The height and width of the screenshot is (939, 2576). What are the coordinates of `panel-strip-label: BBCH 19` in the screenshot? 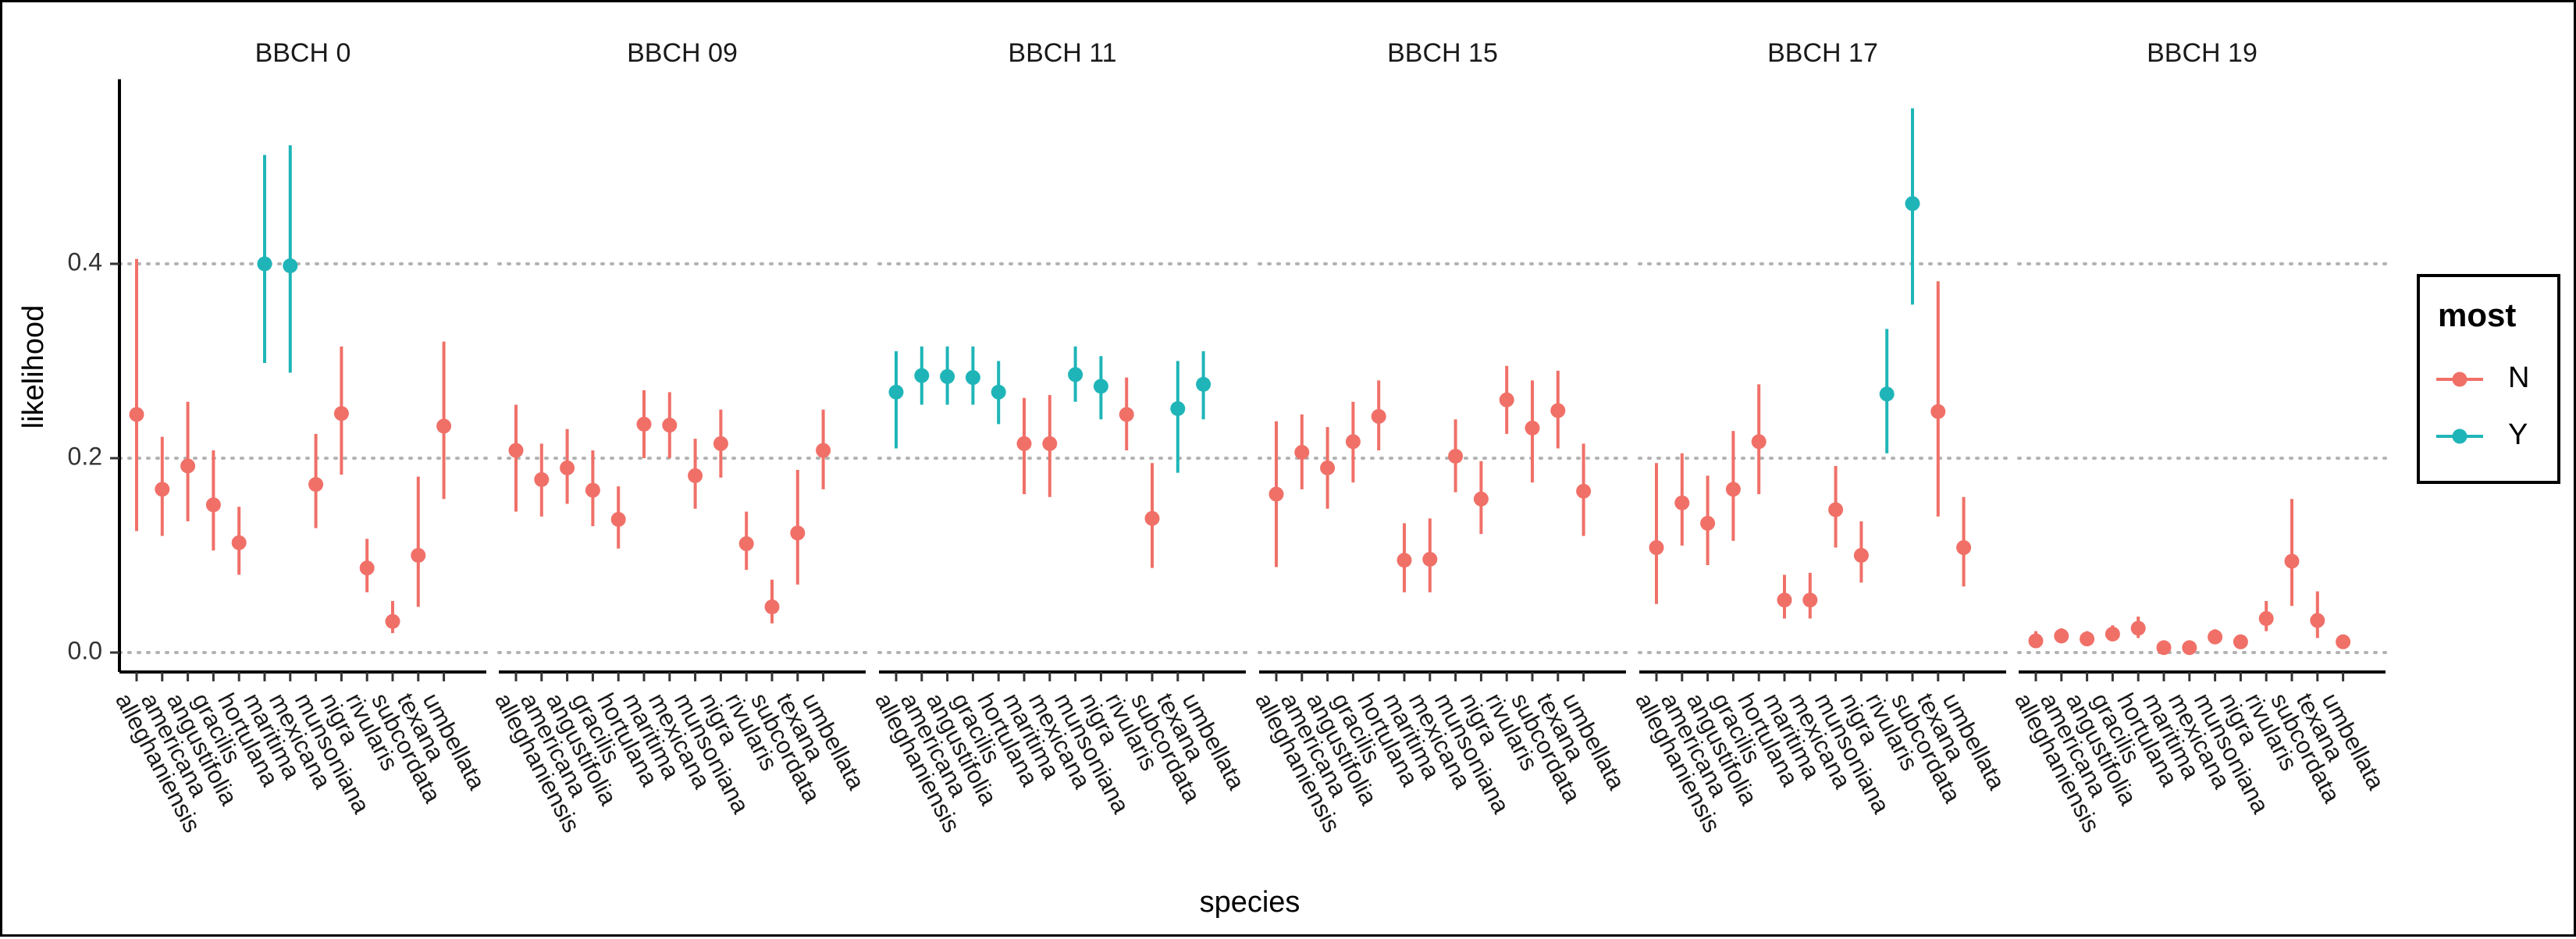 It's located at (2202, 53).